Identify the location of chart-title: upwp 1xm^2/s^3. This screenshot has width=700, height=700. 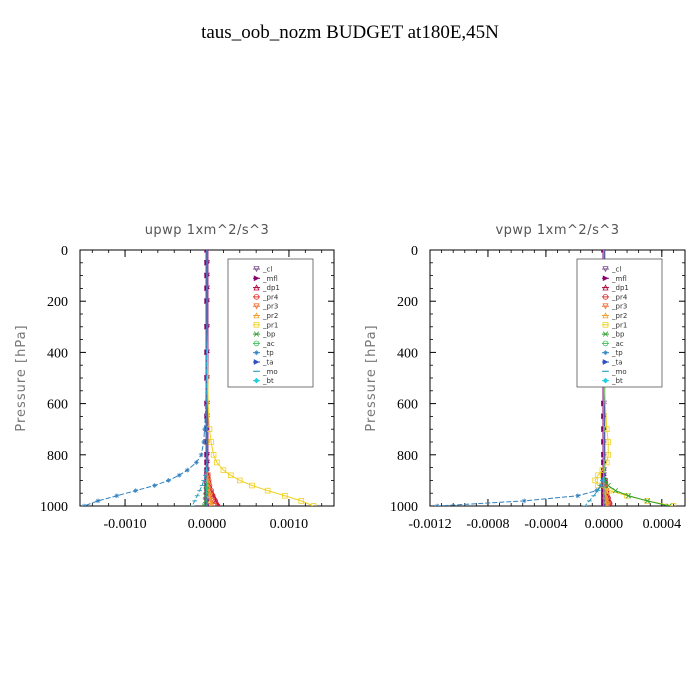
(207, 230).